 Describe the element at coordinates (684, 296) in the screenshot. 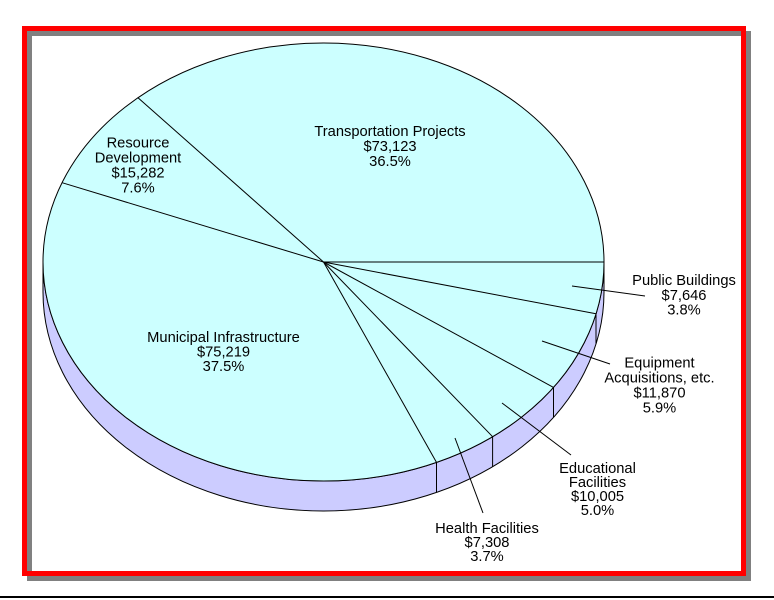

I see `svg-text: $7,646` at that location.